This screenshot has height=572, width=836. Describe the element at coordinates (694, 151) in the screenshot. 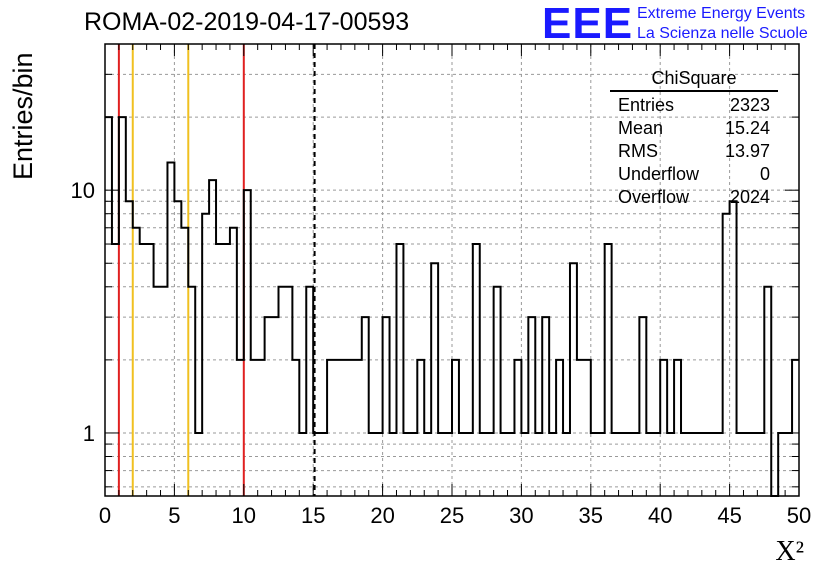

I see `stats-row-rms: RMS 13.97` at that location.